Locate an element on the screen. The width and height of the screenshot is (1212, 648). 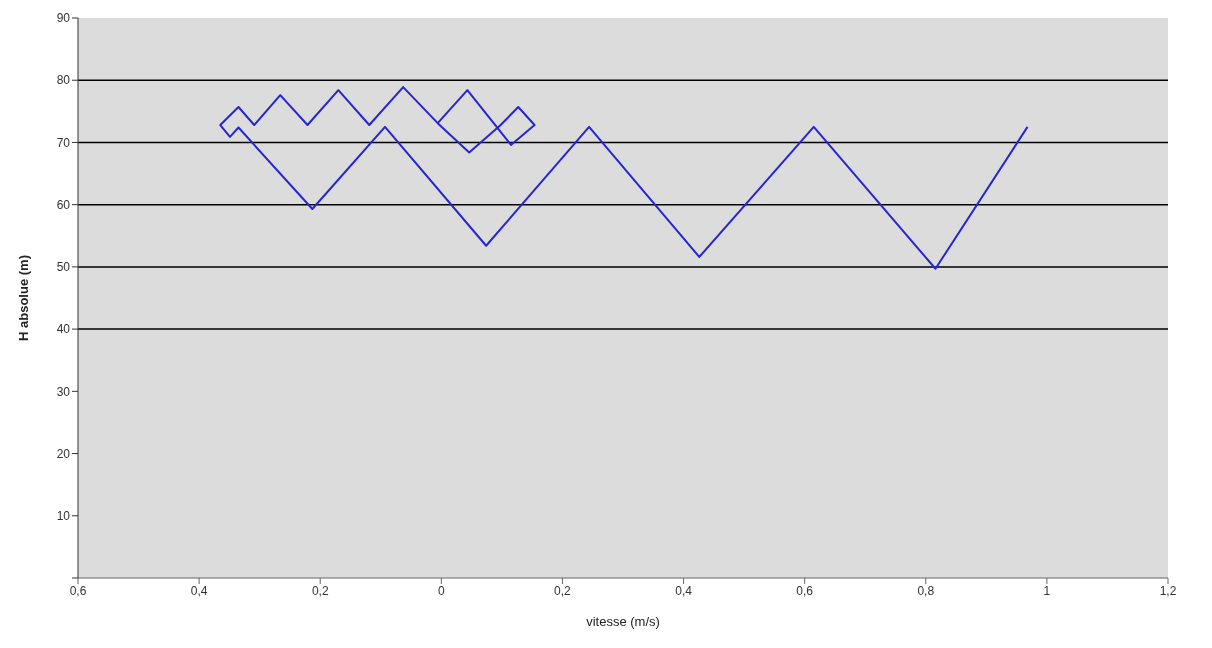
x-tick-label: 1 is located at coordinates (1047, 590).